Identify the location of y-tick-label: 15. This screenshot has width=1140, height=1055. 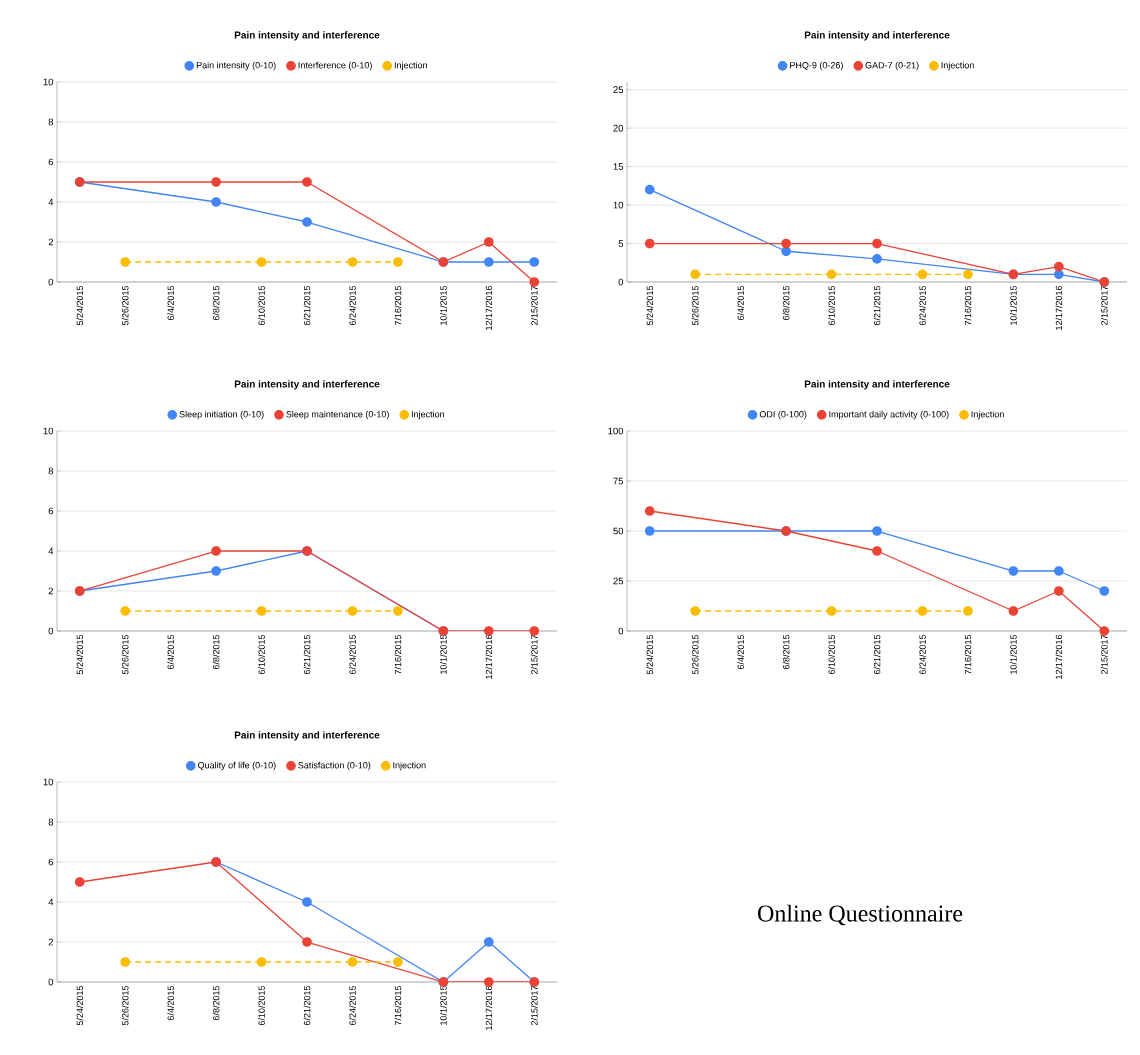
(618, 166).